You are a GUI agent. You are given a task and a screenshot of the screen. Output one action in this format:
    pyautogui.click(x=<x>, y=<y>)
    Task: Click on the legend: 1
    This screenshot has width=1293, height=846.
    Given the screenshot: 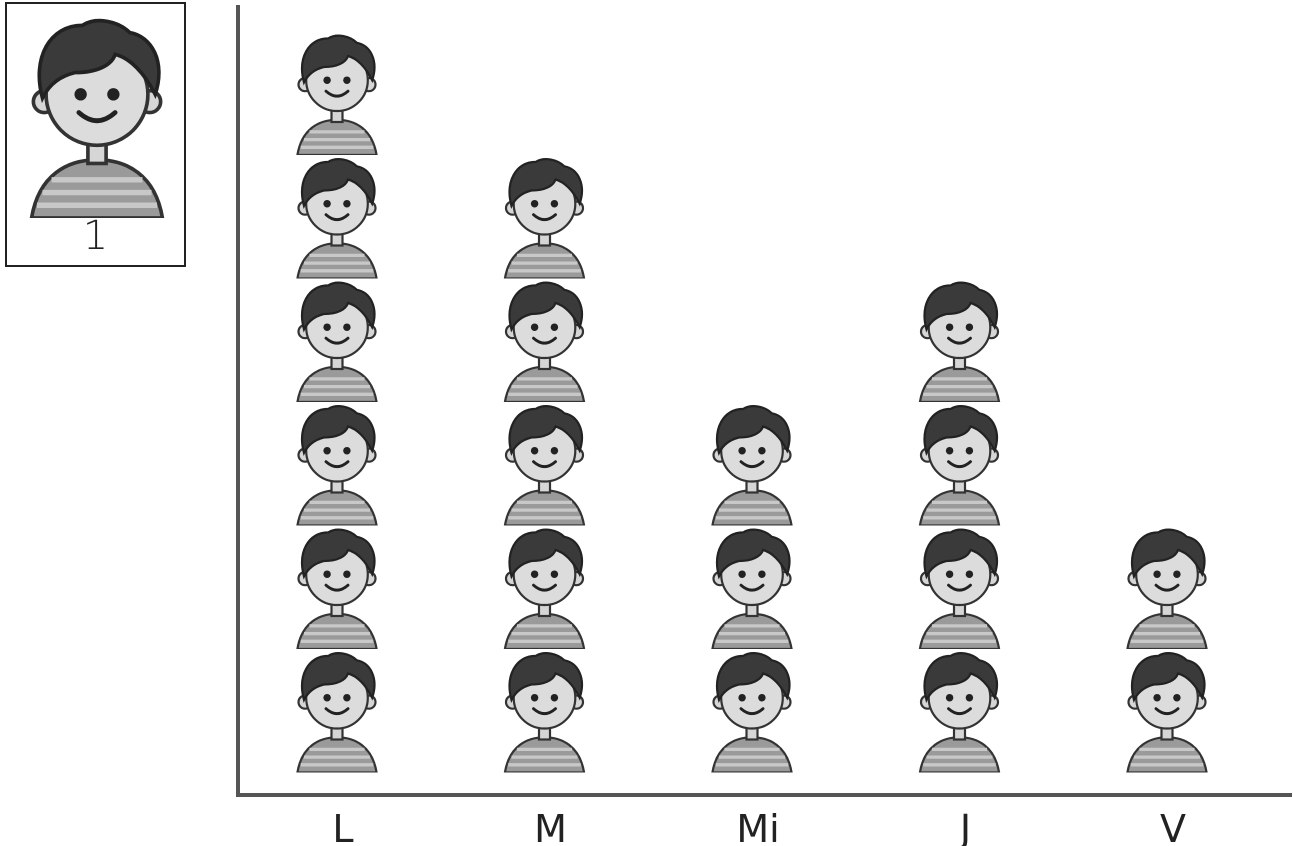 What is the action you would take?
    pyautogui.click(x=95, y=134)
    